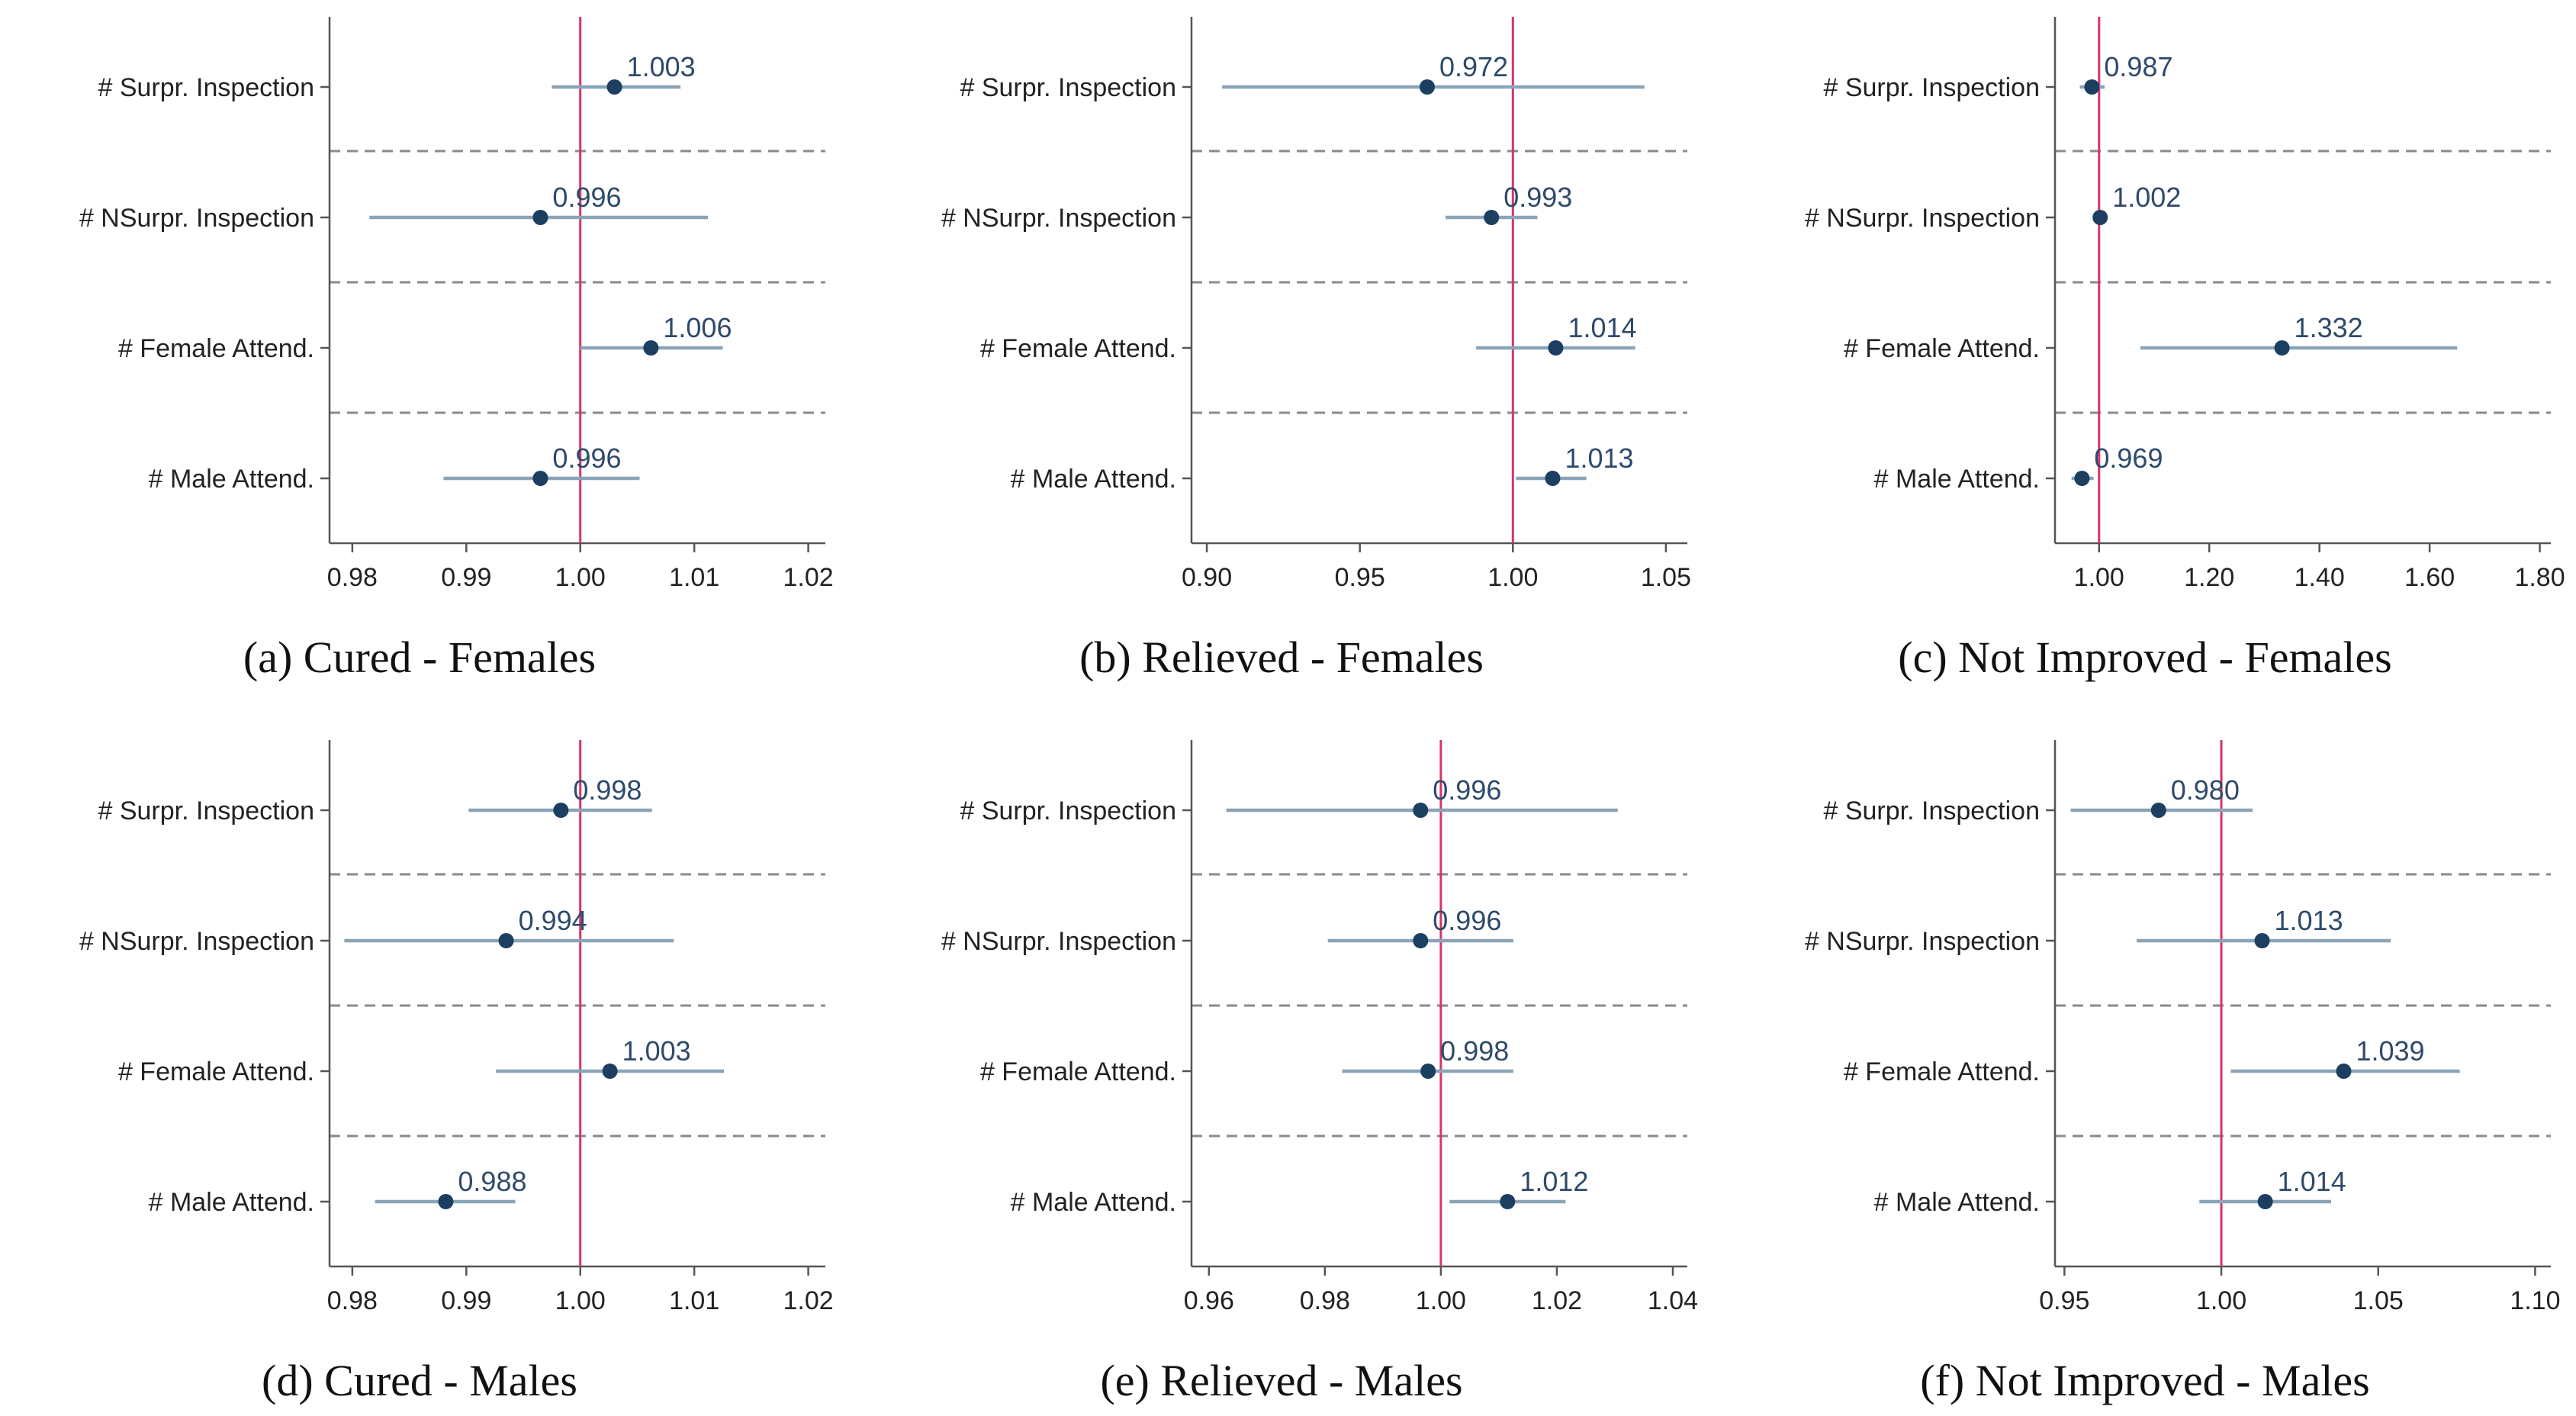 Image resolution: width=2576 pixels, height=1416 pixels. Describe the element at coordinates (2329, 327) in the screenshot. I see `value-label: 1.332` at that location.